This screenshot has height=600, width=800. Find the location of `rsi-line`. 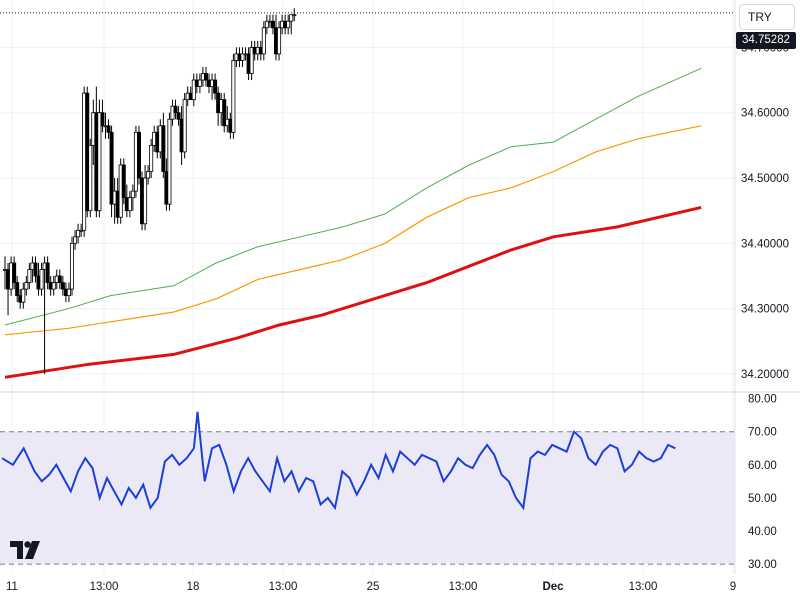

rsi-line is located at coordinates (338, 461).